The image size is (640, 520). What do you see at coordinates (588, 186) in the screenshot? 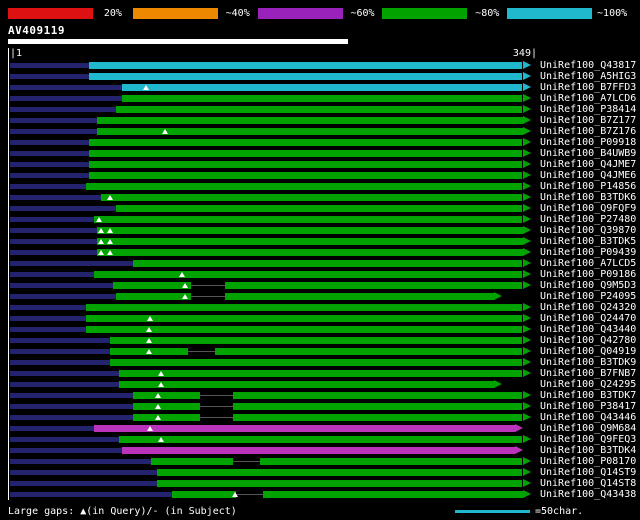
I see `hit-label: UniRef100_P14856` at bounding box center [588, 186].